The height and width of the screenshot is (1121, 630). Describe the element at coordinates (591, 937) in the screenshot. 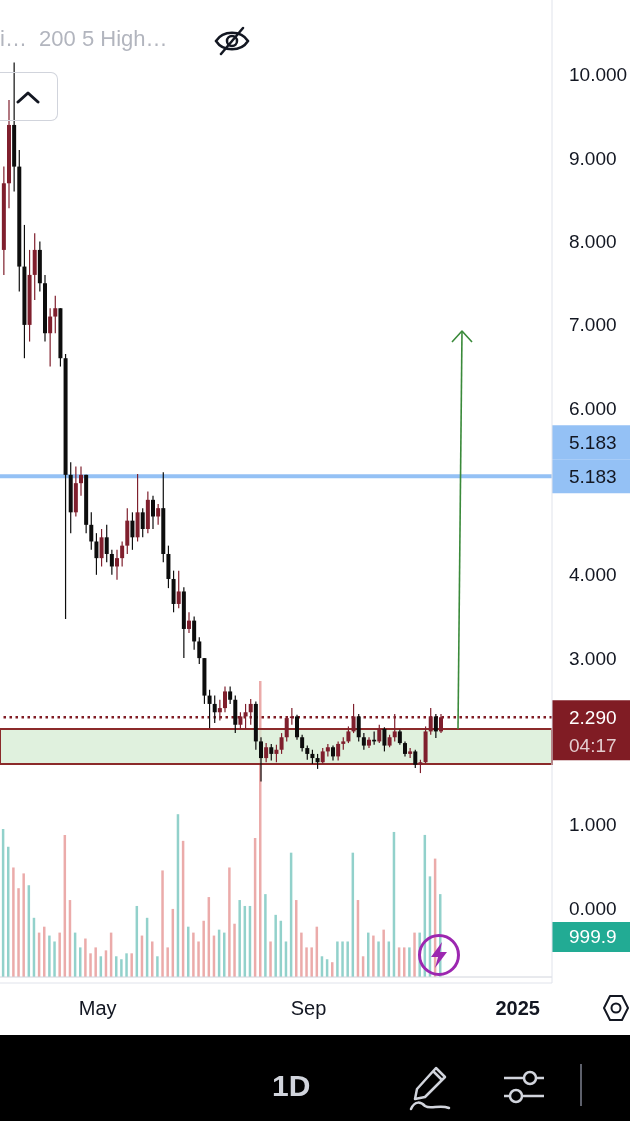

I see `text: 999.9` at that location.